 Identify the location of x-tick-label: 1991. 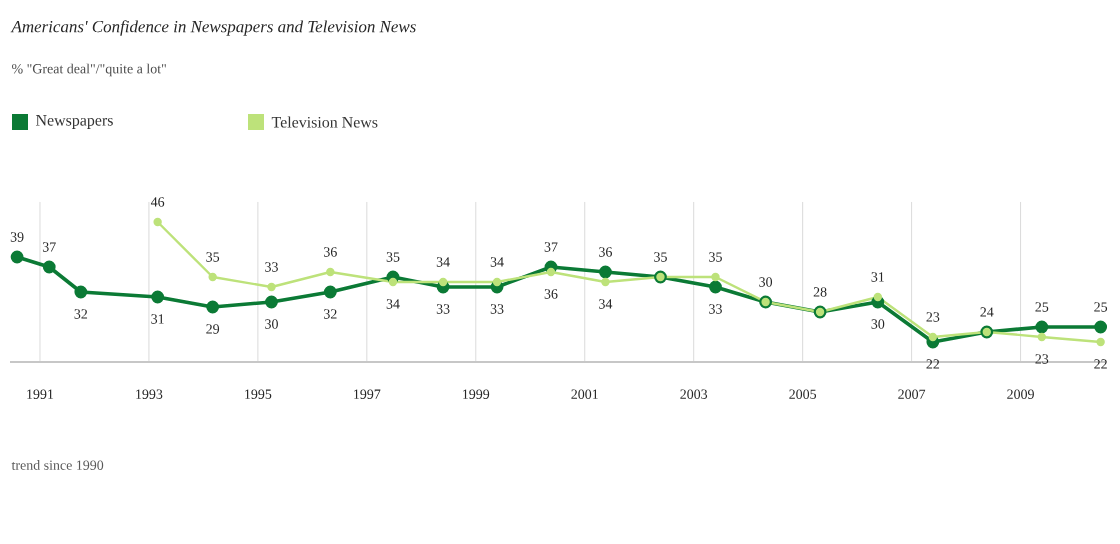
(40, 394).